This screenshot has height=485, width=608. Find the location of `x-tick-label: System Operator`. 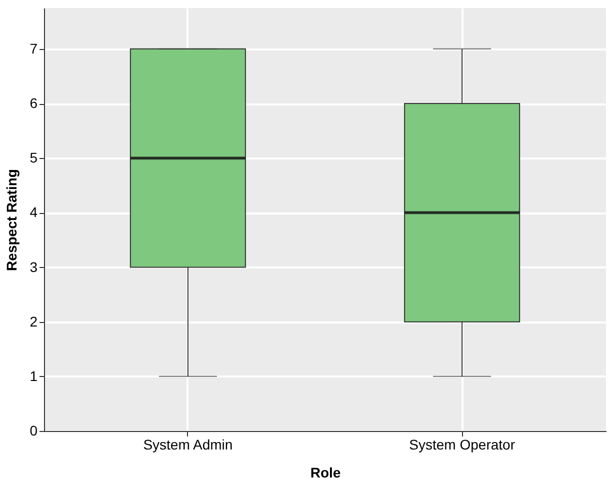

x-tick-label: System Operator is located at coordinates (462, 444).